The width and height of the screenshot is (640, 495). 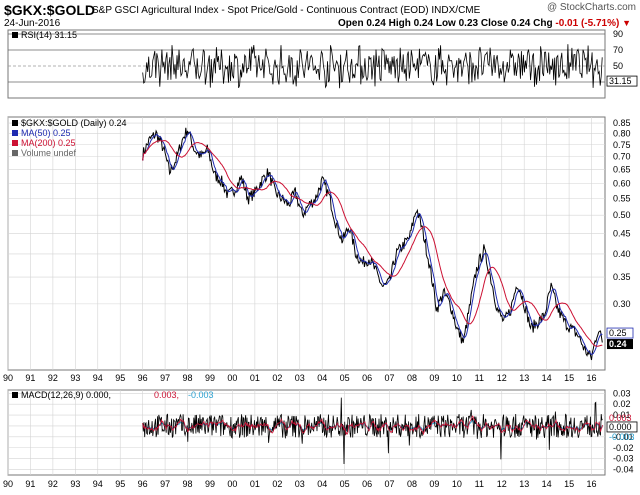 What do you see at coordinates (622, 157) in the screenshot?
I see `price-y-tick-label: 0.70` at bounding box center [622, 157].